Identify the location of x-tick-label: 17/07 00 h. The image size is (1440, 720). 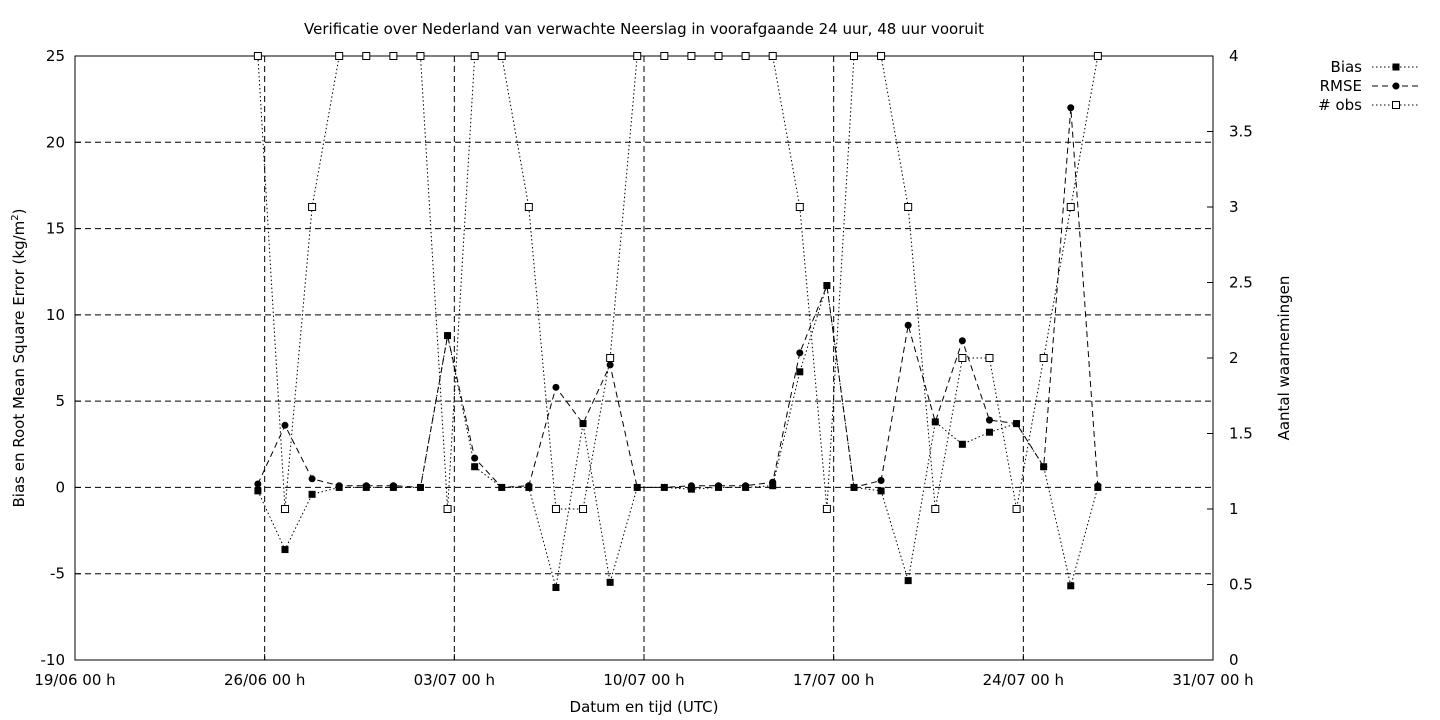
(833, 680).